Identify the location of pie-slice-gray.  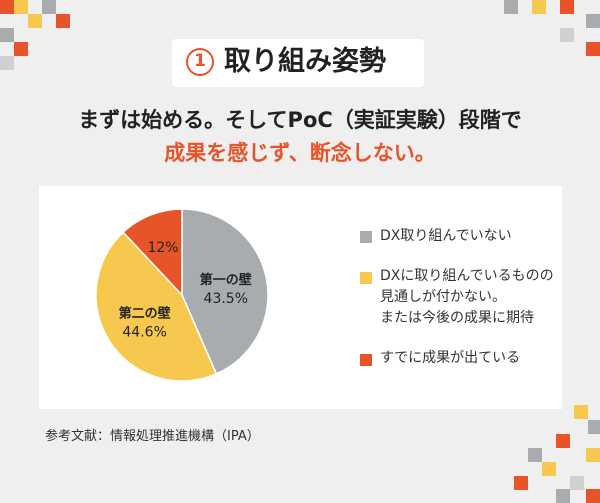
(225, 291).